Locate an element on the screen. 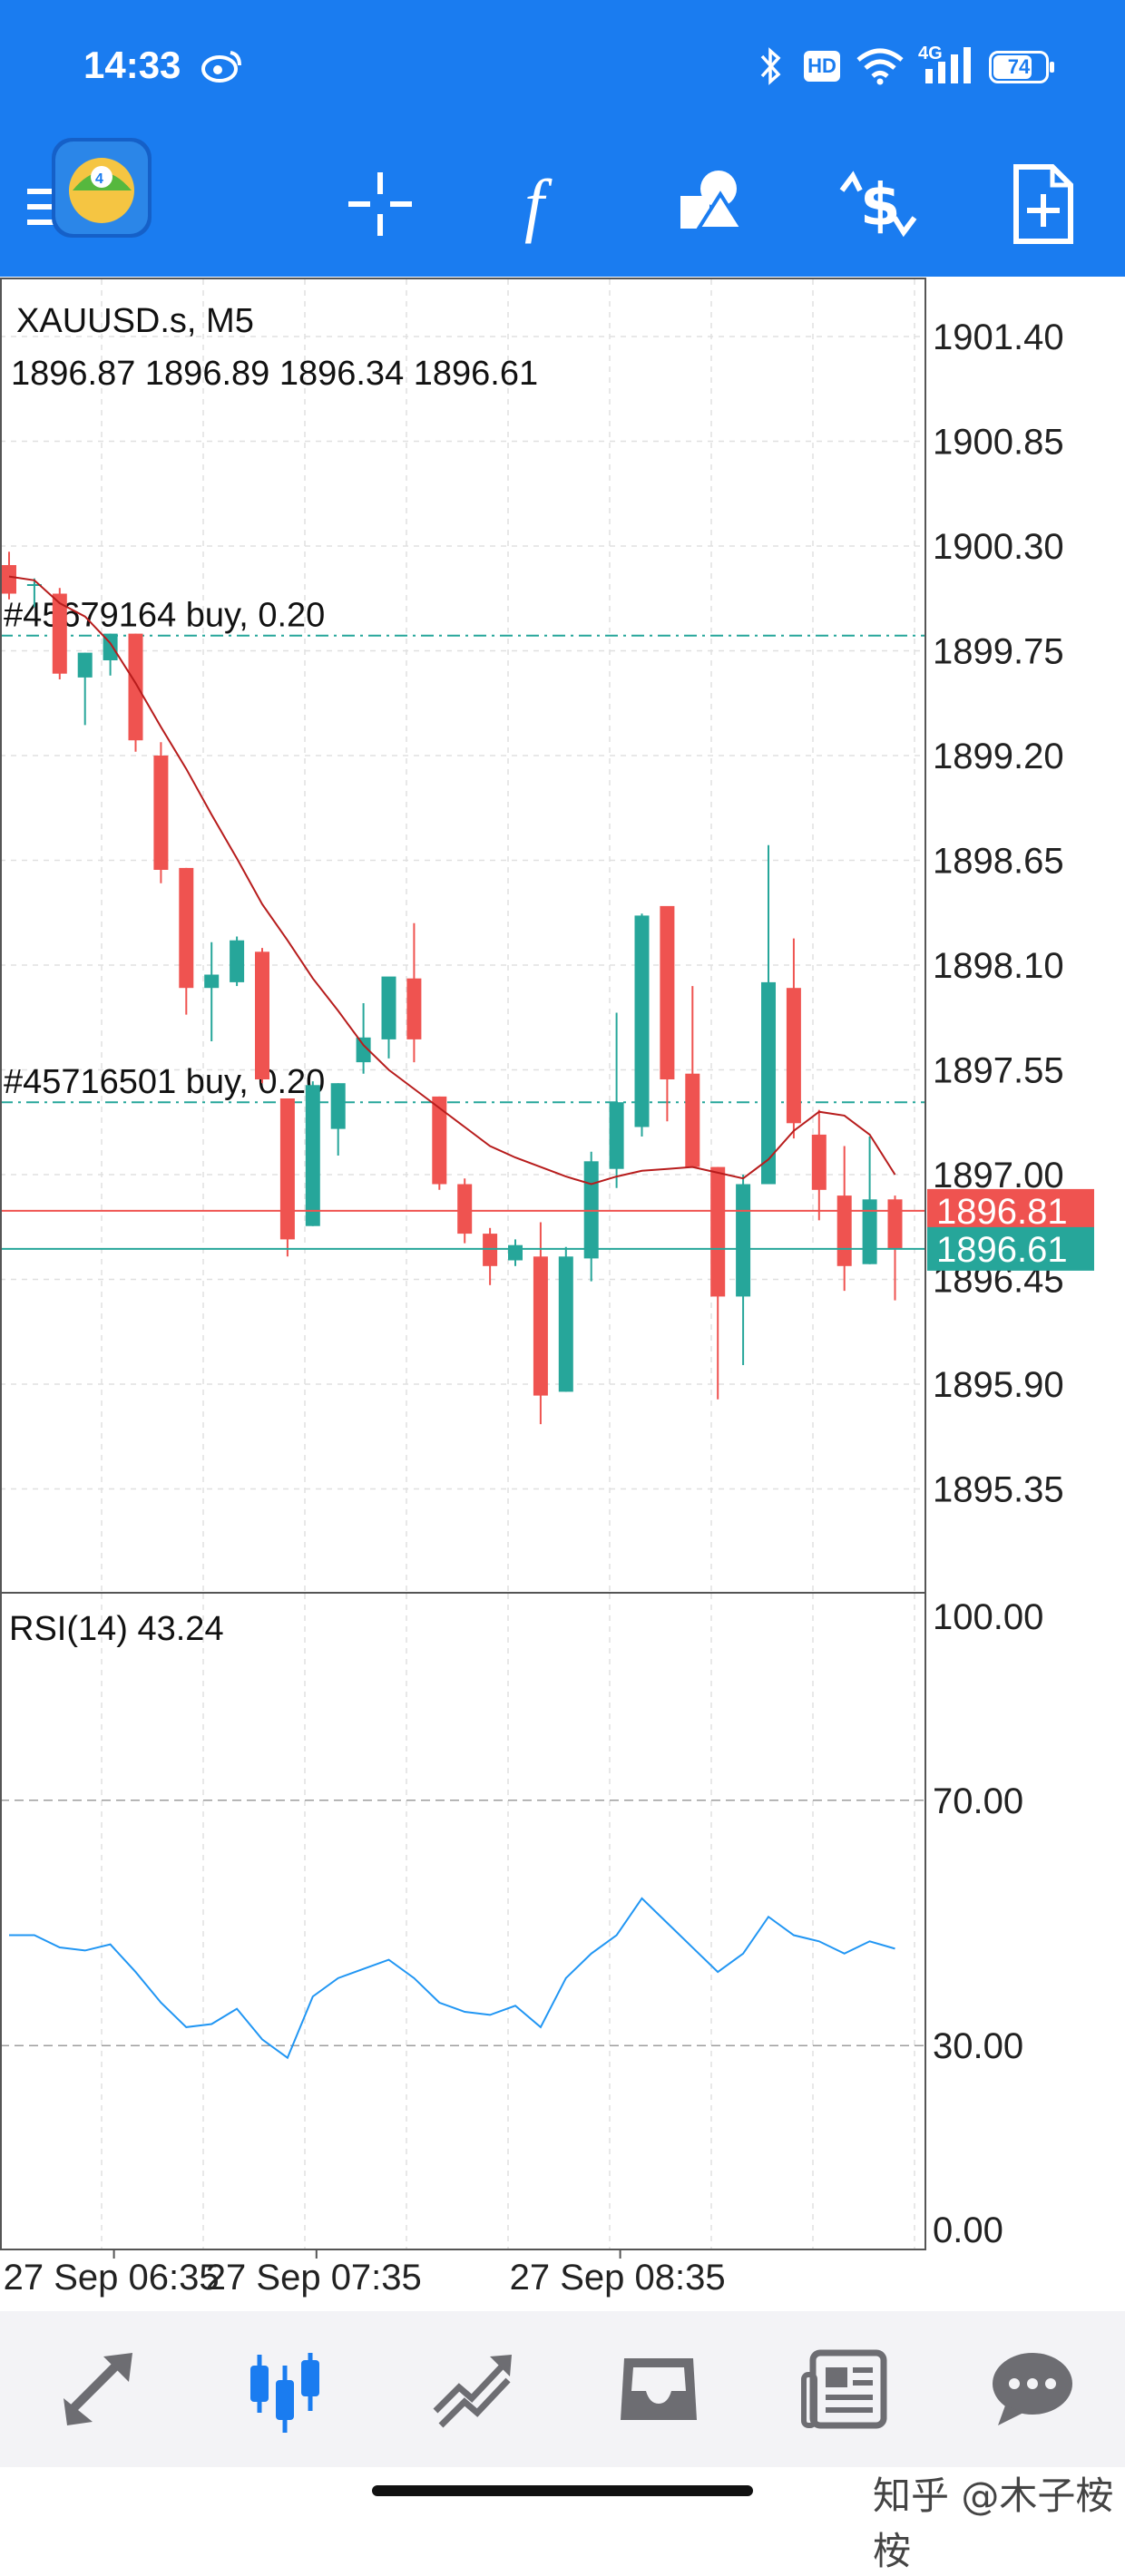 The height and width of the screenshot is (2576, 1125). bid-price-label: 1896.61 is located at coordinates (1002, 1250).